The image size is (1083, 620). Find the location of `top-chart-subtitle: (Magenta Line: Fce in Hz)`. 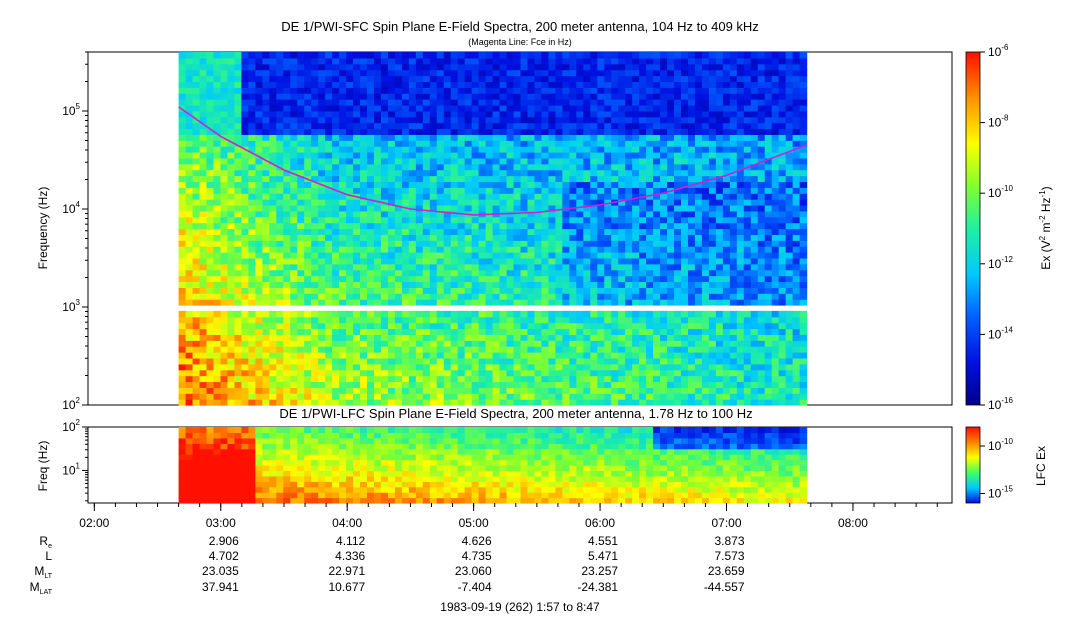

top-chart-subtitle: (Magenta Line: Fce in Hz) is located at coordinates (520, 42).